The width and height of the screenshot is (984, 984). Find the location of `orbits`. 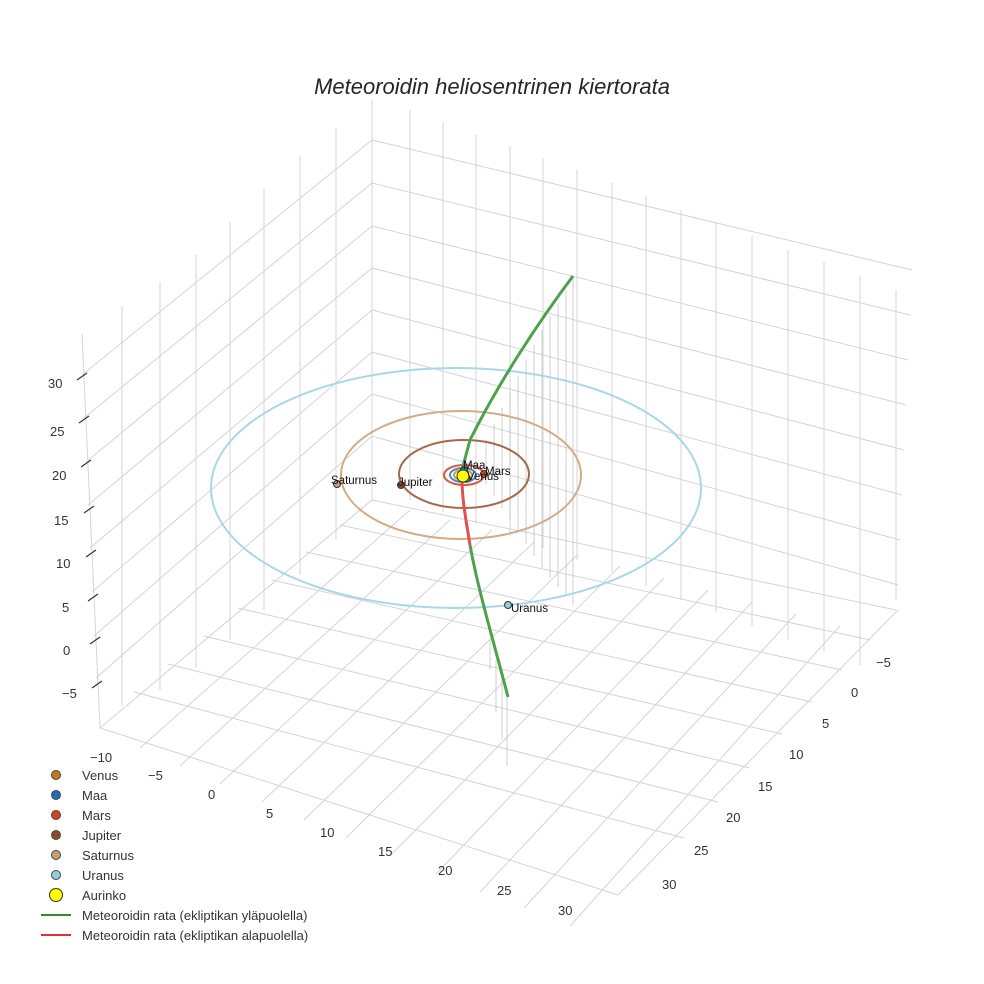

orbits is located at coordinates (456, 488).